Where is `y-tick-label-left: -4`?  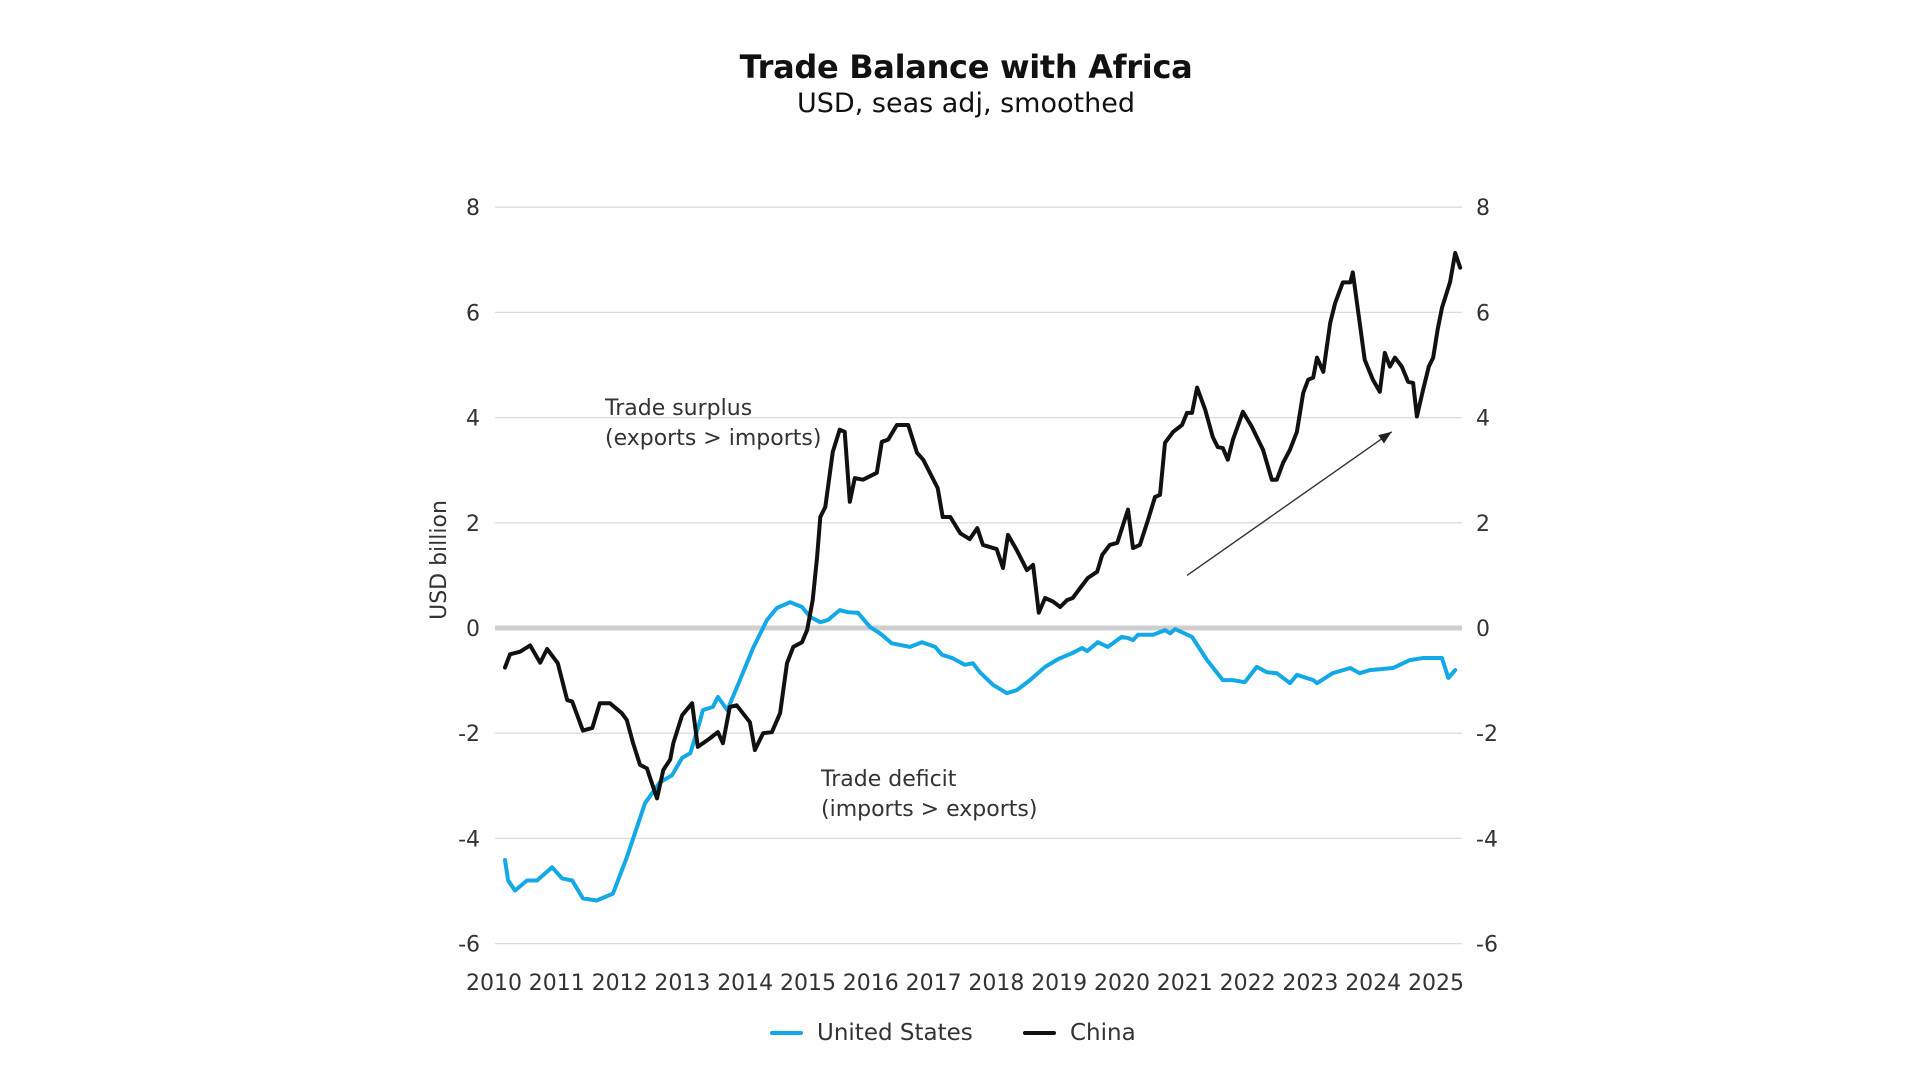 y-tick-label-left: -4 is located at coordinates (469, 839).